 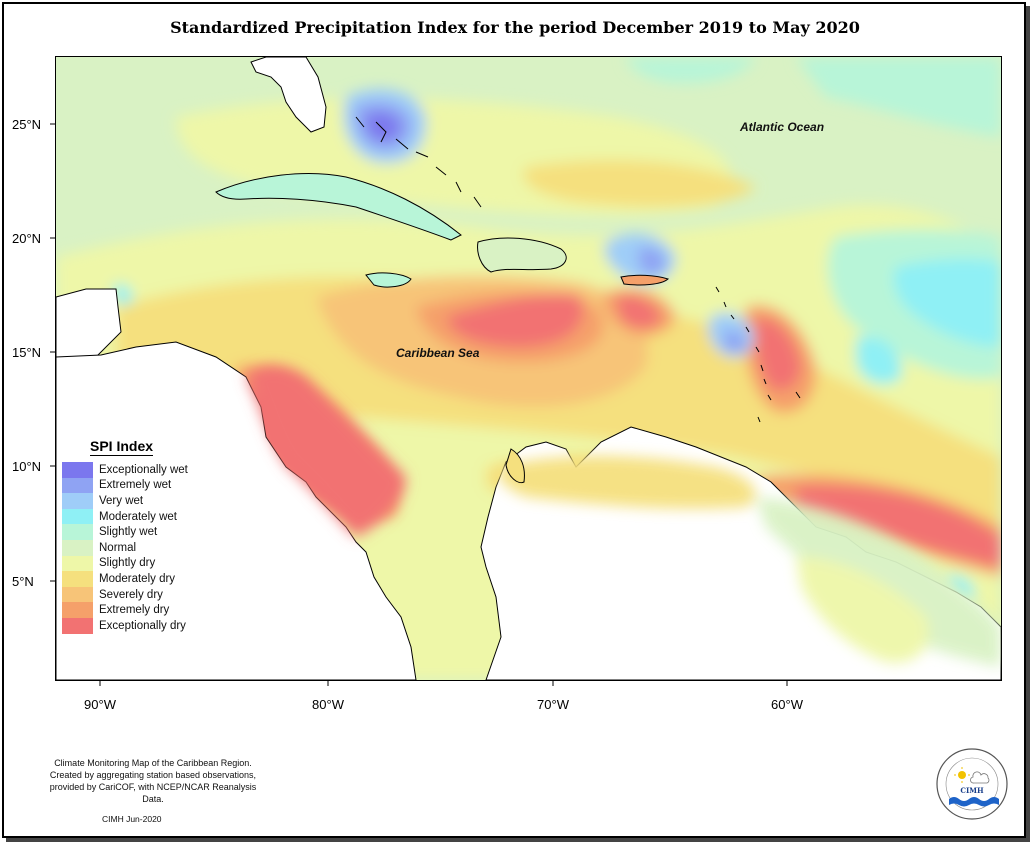 What do you see at coordinates (131, 594) in the screenshot?
I see `legend-label: Severely dry` at bounding box center [131, 594].